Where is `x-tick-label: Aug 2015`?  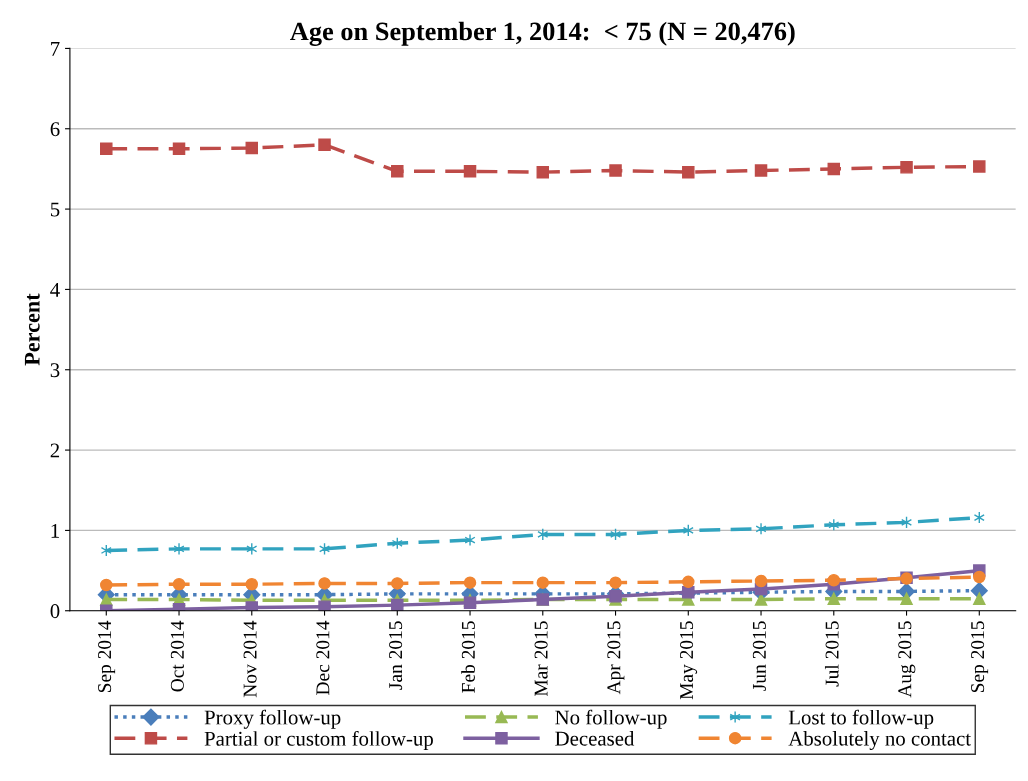 x-tick-label: Aug 2015 is located at coordinates (907, 659).